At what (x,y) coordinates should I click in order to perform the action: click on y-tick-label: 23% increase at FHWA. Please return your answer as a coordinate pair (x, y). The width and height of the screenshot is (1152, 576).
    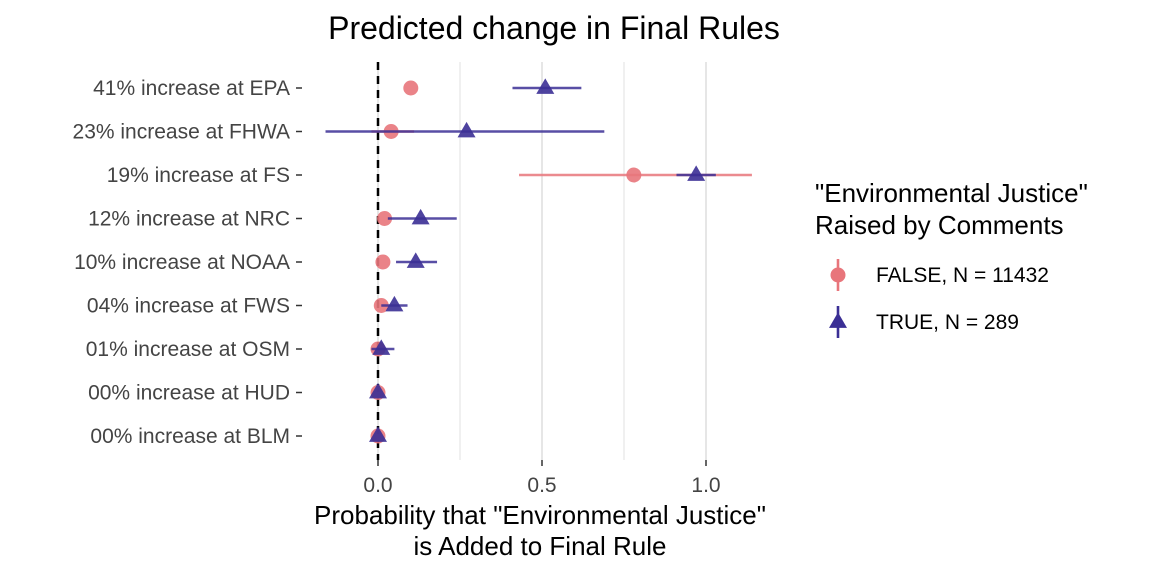
    Looking at the image, I should click on (181, 132).